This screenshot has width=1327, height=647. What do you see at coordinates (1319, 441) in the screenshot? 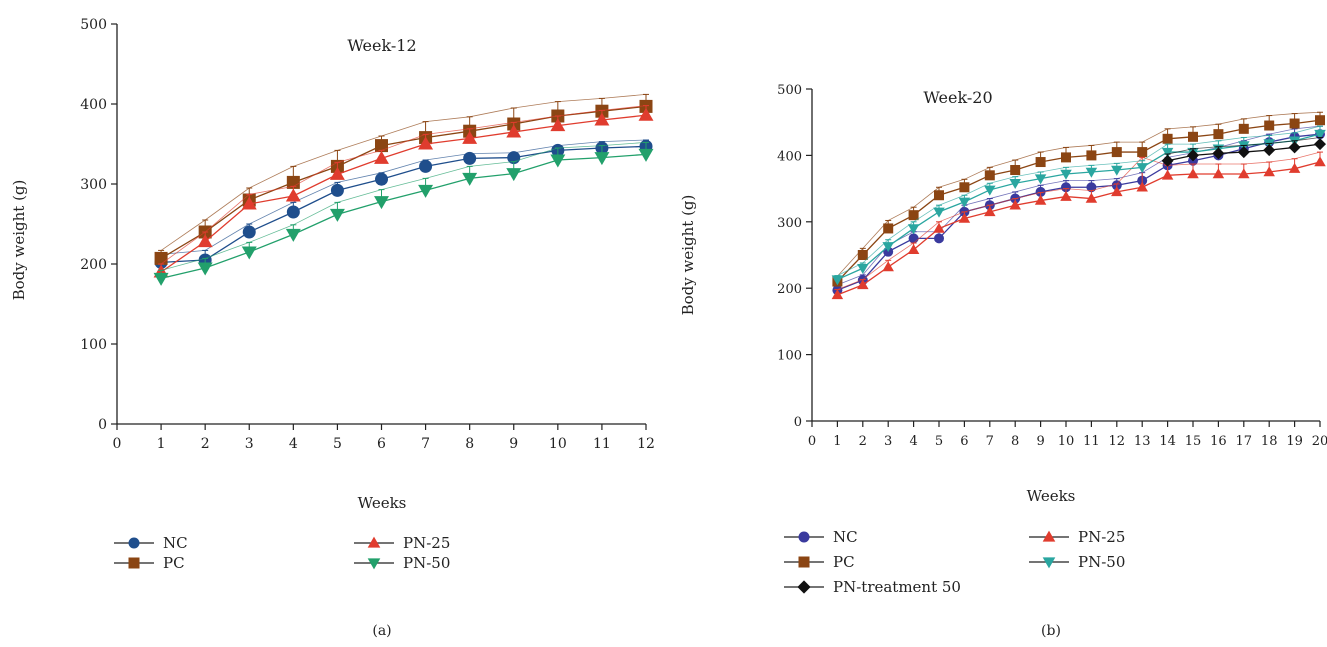
I see `x-tick-label: 20` at bounding box center [1319, 441].